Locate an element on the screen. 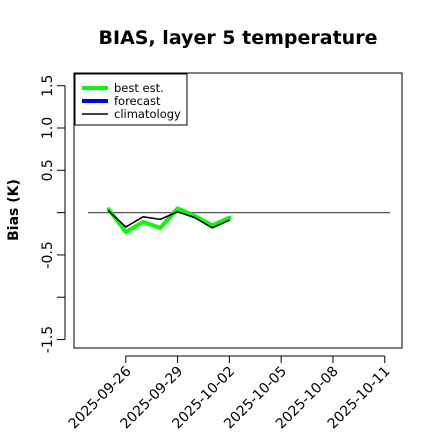  legend-label: best est. is located at coordinates (139, 88).